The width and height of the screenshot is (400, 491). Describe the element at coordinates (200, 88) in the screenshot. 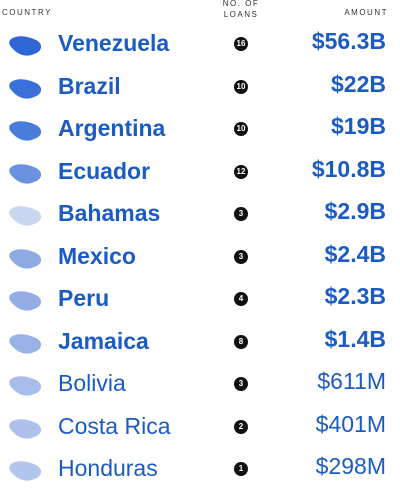

I see `table-row: Brazil 10 $22B` at that location.